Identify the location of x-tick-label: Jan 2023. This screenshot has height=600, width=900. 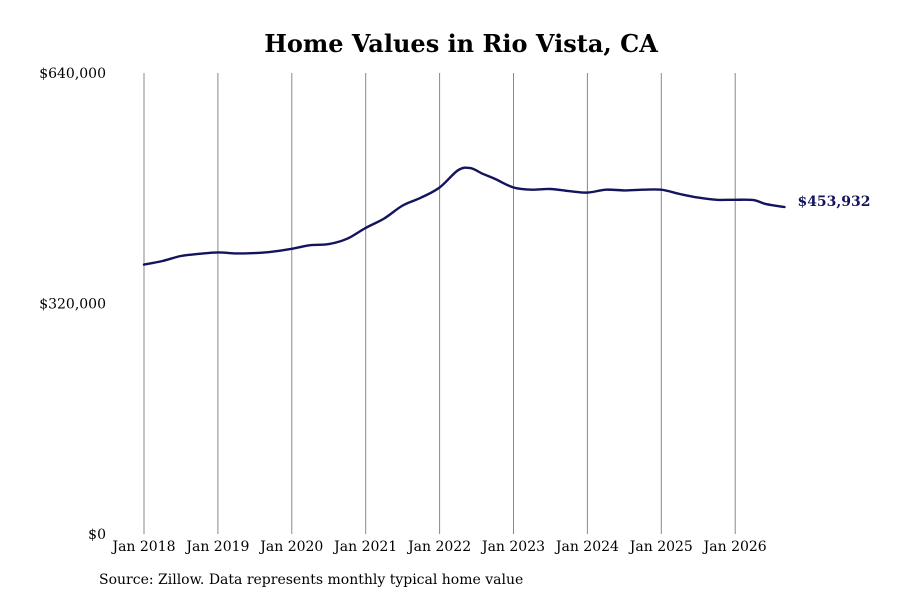
(512, 547).